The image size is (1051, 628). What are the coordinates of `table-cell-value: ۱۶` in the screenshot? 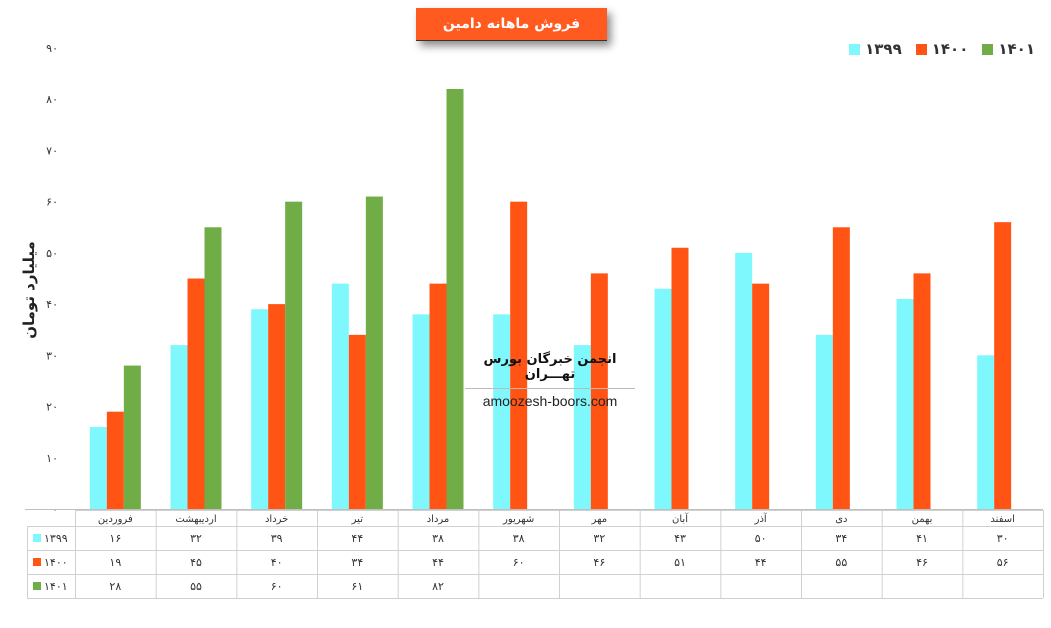 It's located at (115, 538).